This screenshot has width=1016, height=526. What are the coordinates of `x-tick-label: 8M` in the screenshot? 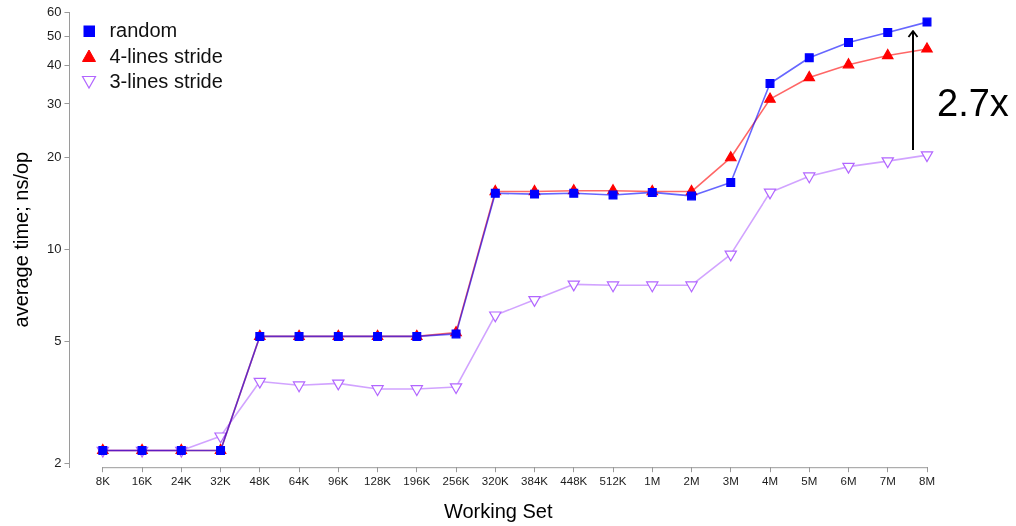 It's located at (927, 481).